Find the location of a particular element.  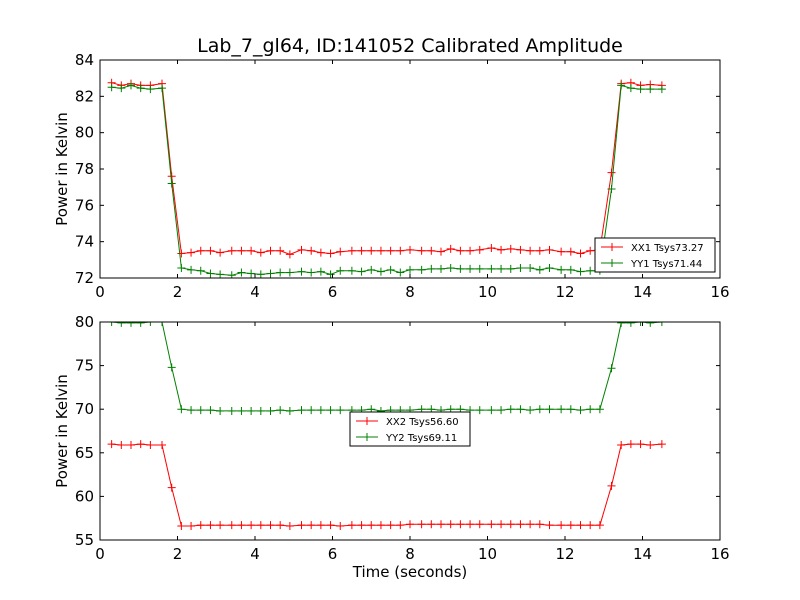

y-tick-label: 82 is located at coordinates (84, 96).